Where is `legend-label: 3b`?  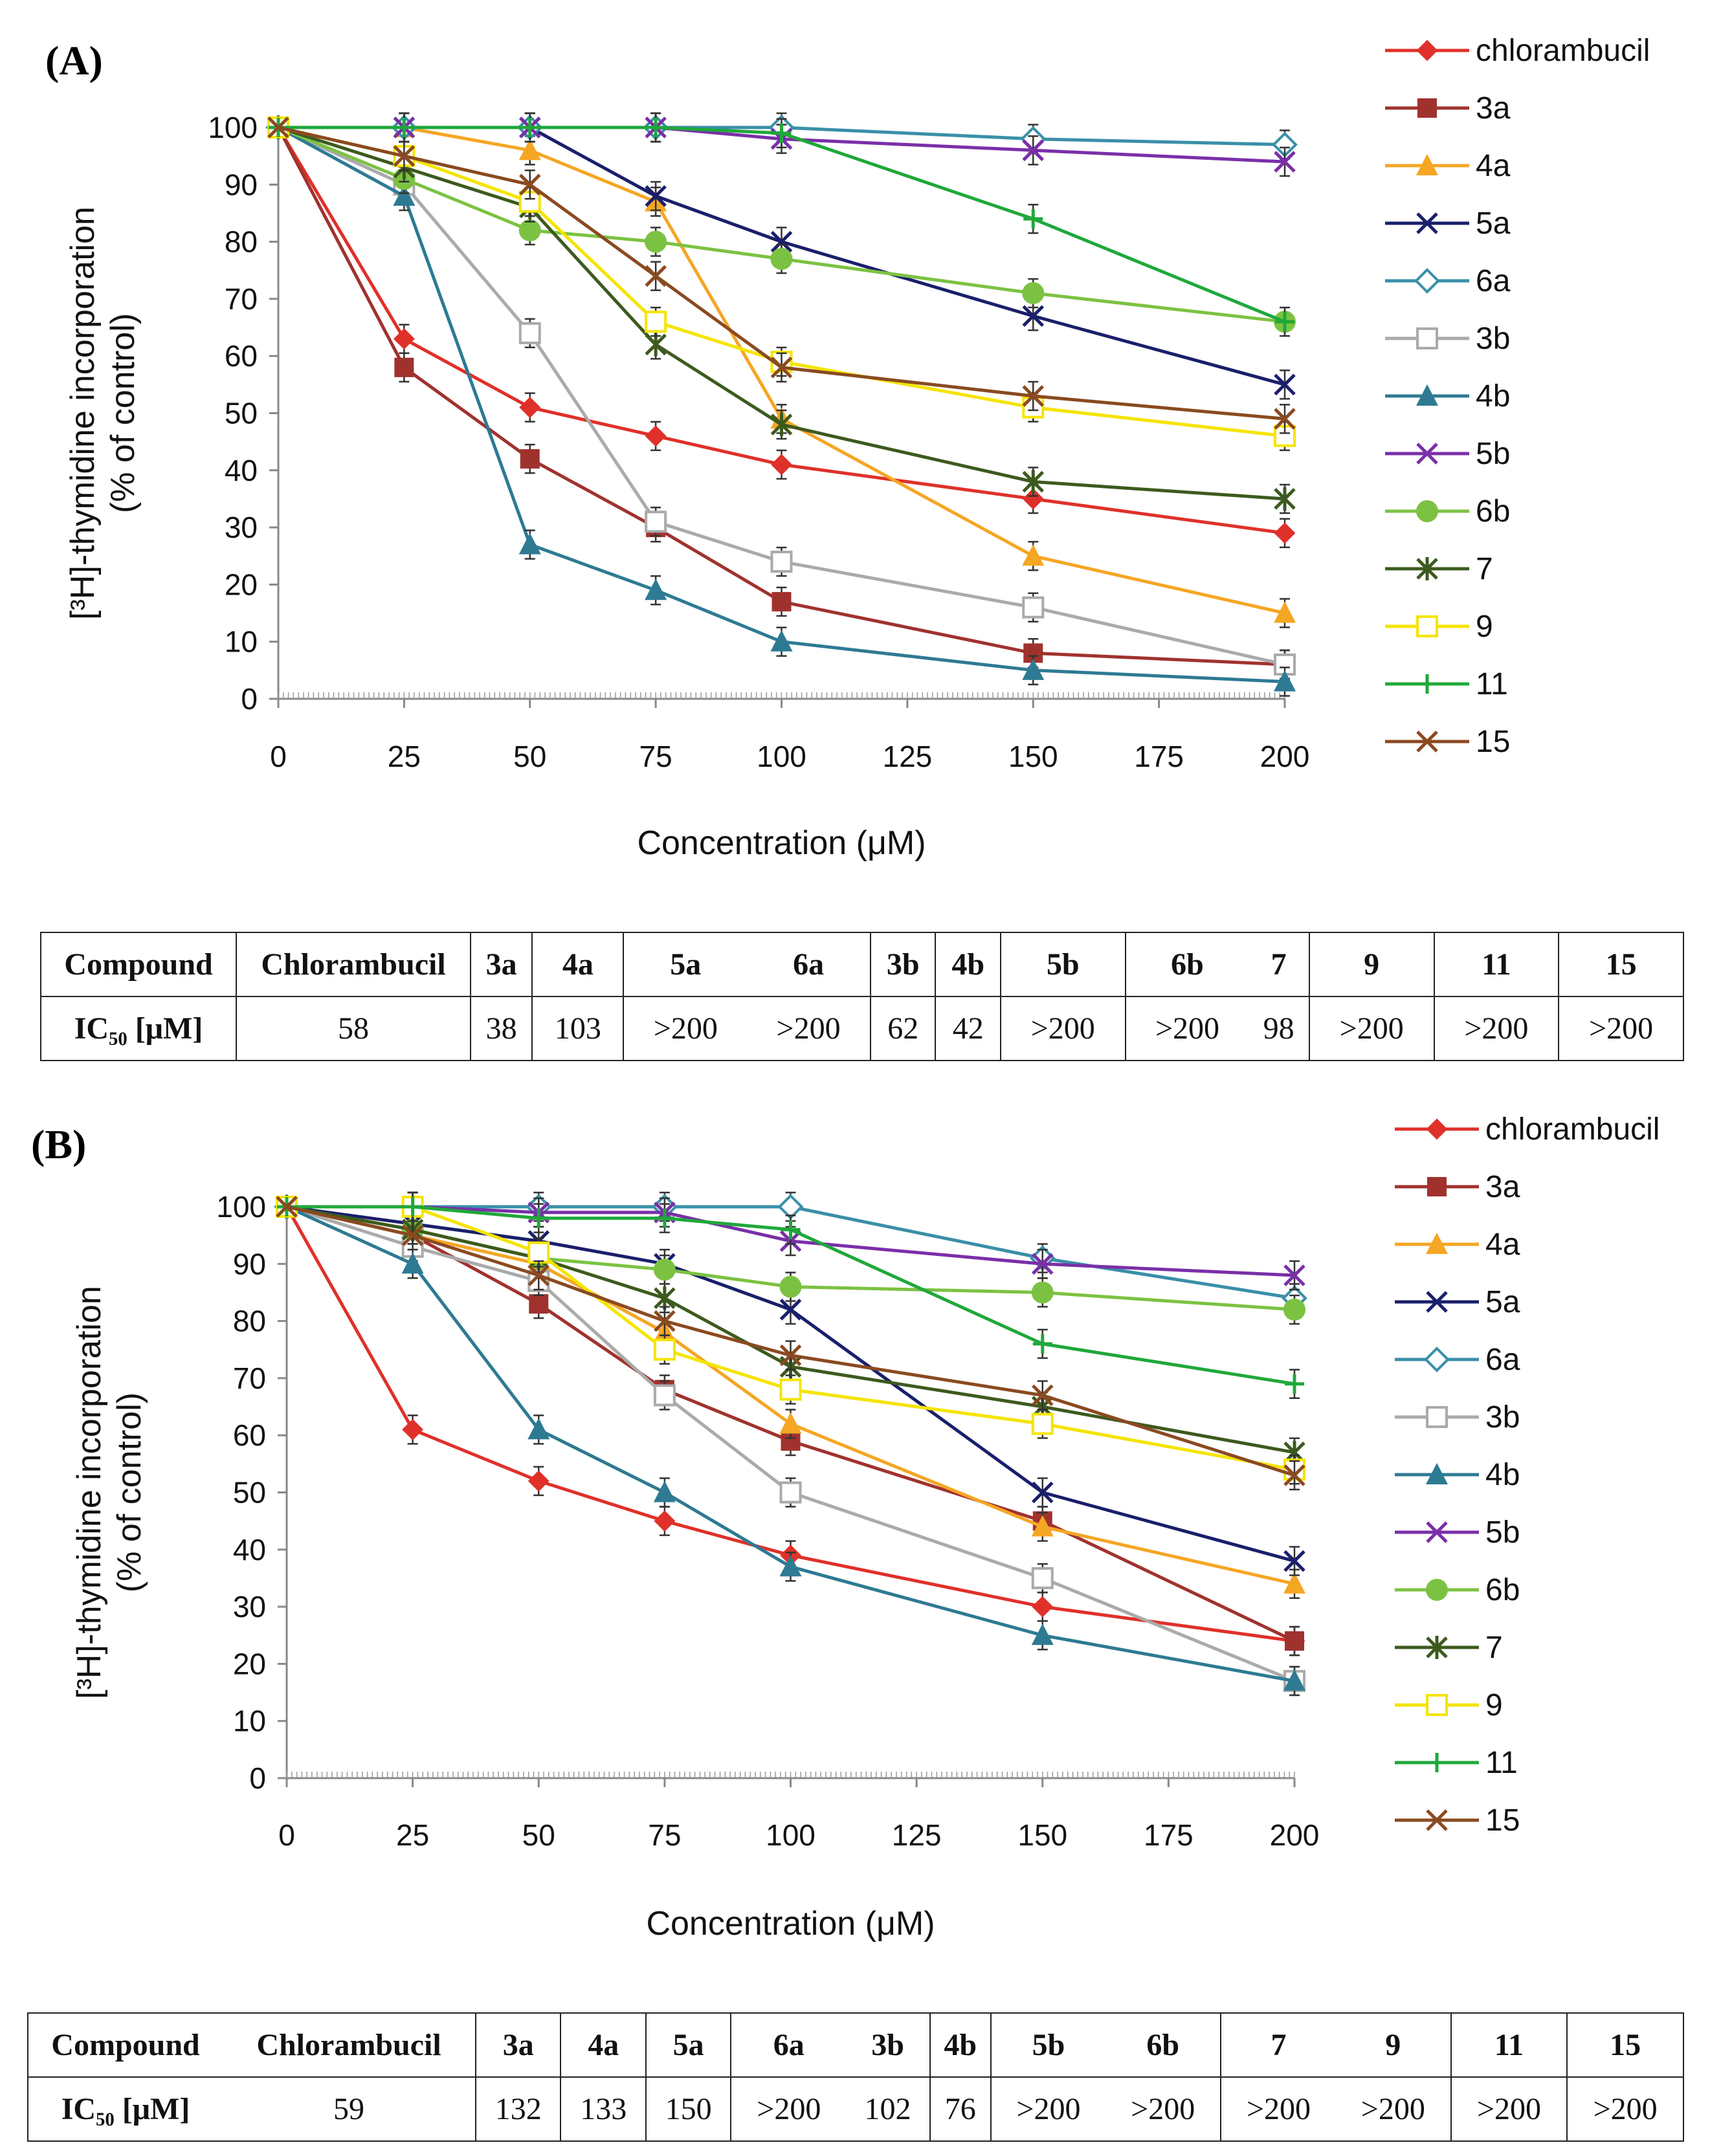 legend-label: 3b is located at coordinates (1502, 1417).